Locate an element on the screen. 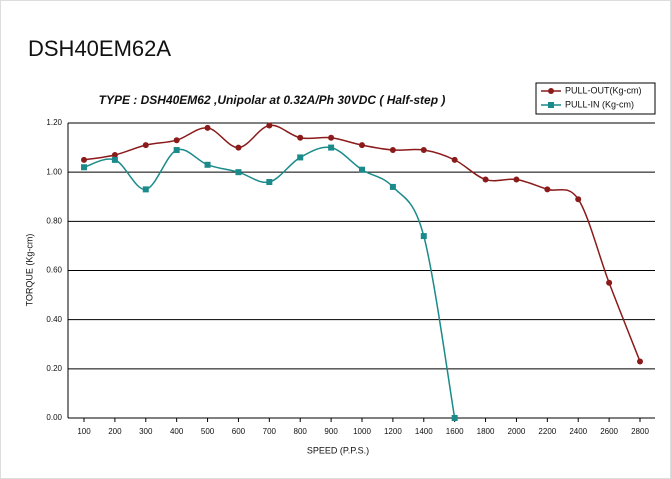  x-tick-label: 1000 is located at coordinates (362, 431).